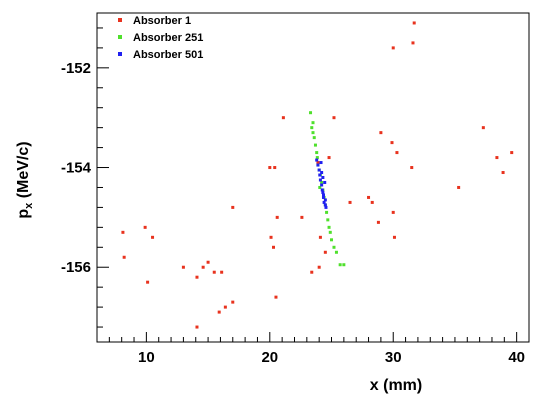 This screenshot has width=533, height=395. I want to click on x-axis-ticks, so click(313, 337).